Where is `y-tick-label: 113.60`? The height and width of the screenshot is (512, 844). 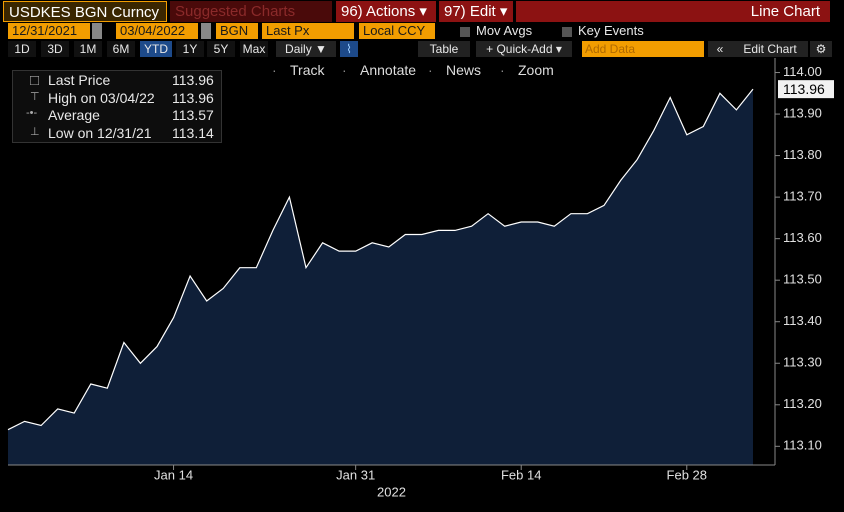 y-tick-label: 113.60 is located at coordinates (802, 237).